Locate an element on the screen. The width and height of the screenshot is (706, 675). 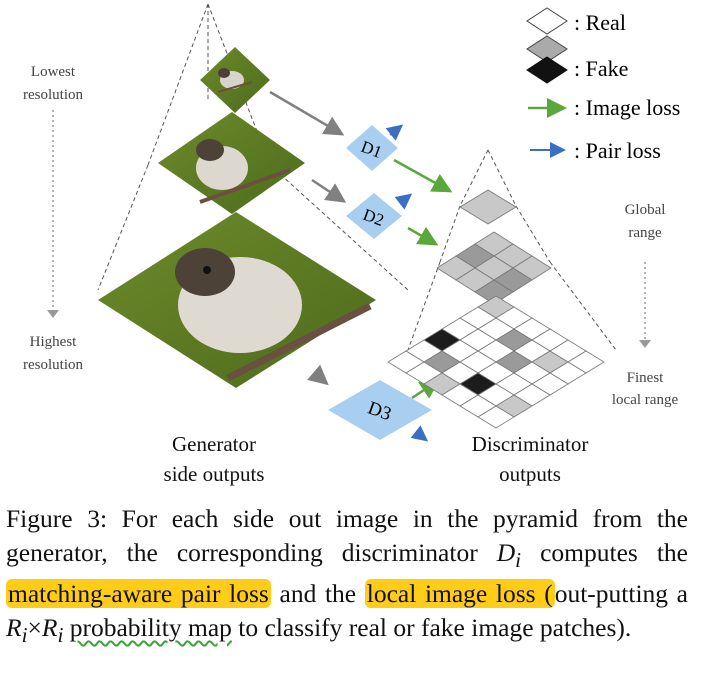
output-grid-1x1 is located at coordinates (488, 207).